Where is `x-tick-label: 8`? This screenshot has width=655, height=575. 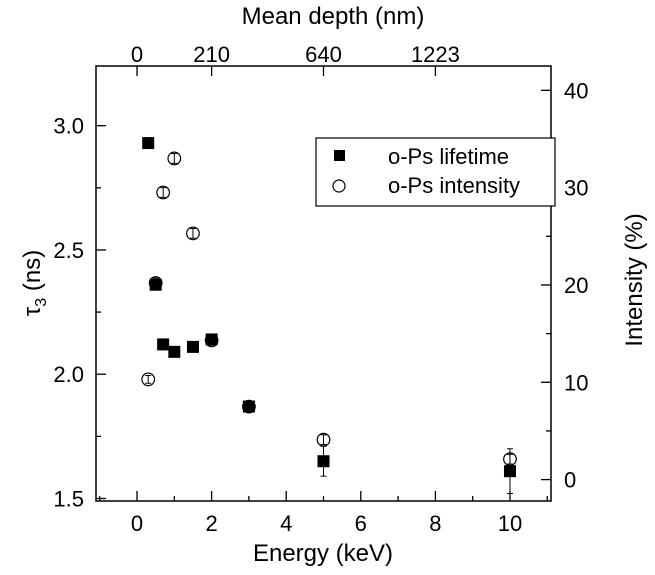
x-tick-label: 8 is located at coordinates (435, 523).